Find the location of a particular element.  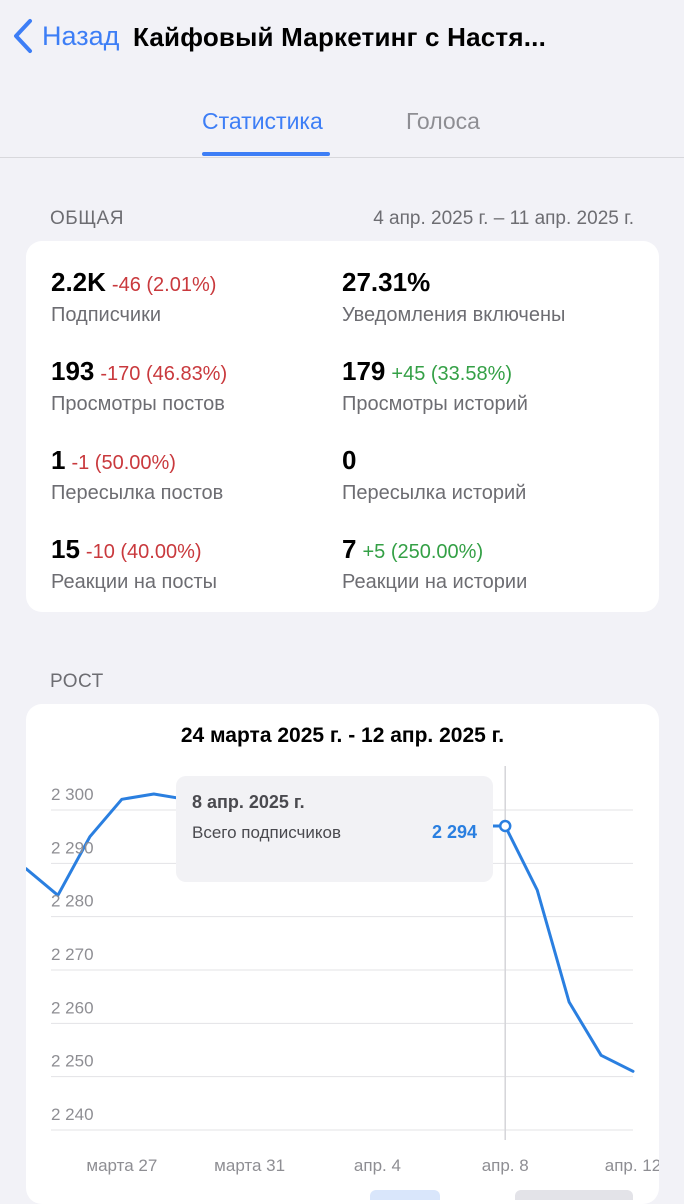

growth-heading: РОСТ is located at coordinates (77, 681).